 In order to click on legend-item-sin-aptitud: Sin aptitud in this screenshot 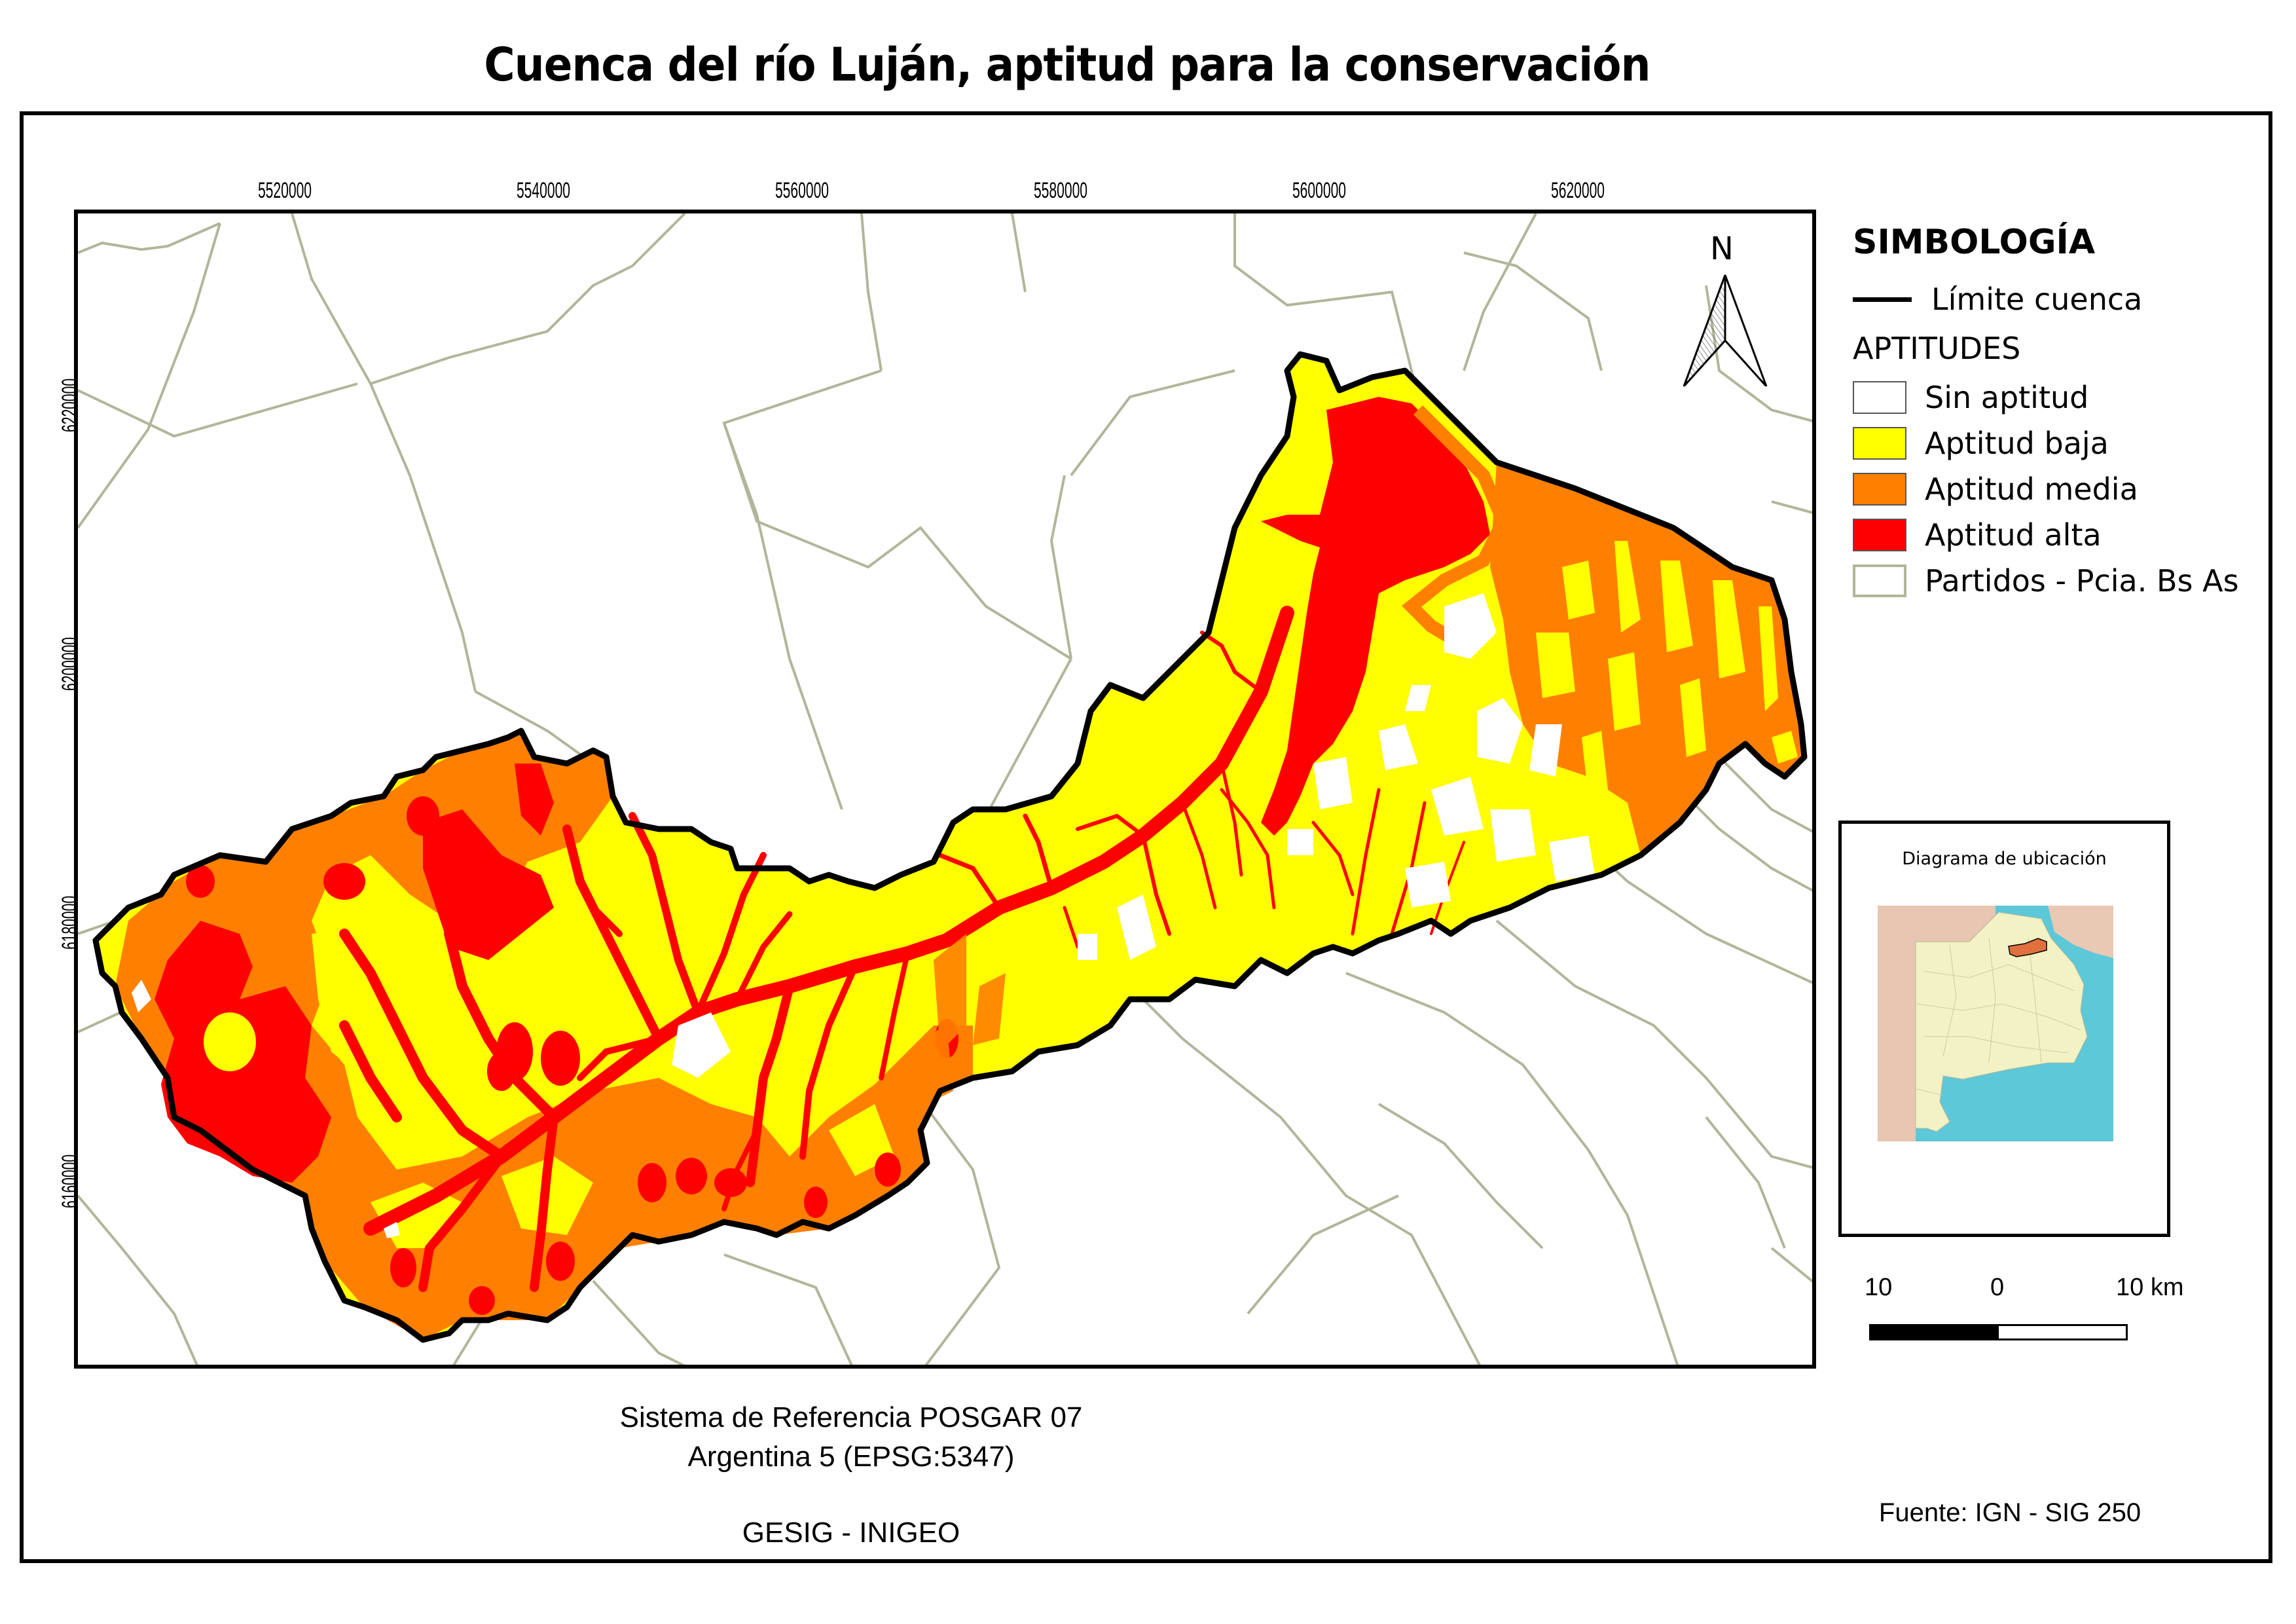, I will do `click(2056, 397)`.